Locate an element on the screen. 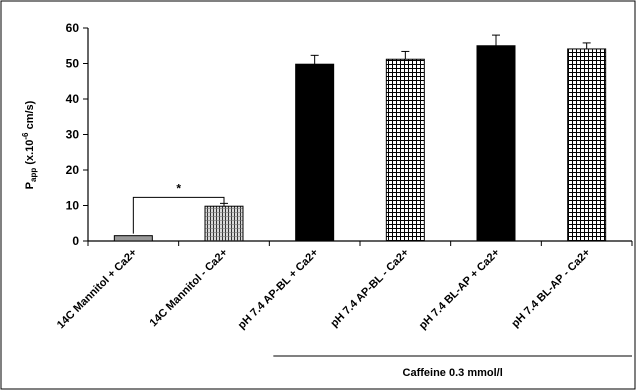 The image size is (636, 390). svg-text: Papp (x.10-6 cm/s) is located at coordinates (29, 144).